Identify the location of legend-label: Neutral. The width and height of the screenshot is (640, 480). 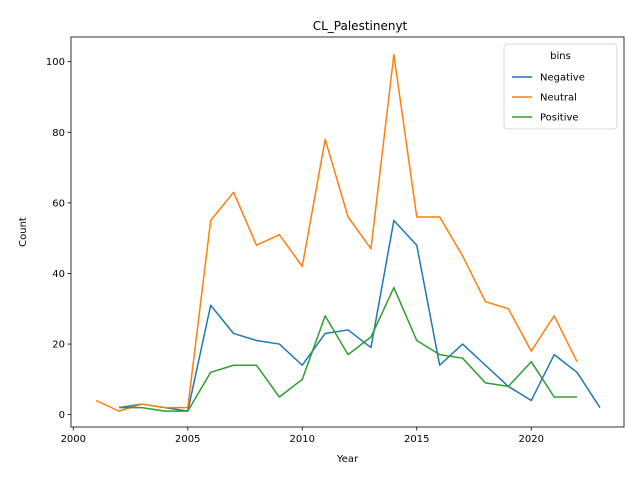
(558, 98).